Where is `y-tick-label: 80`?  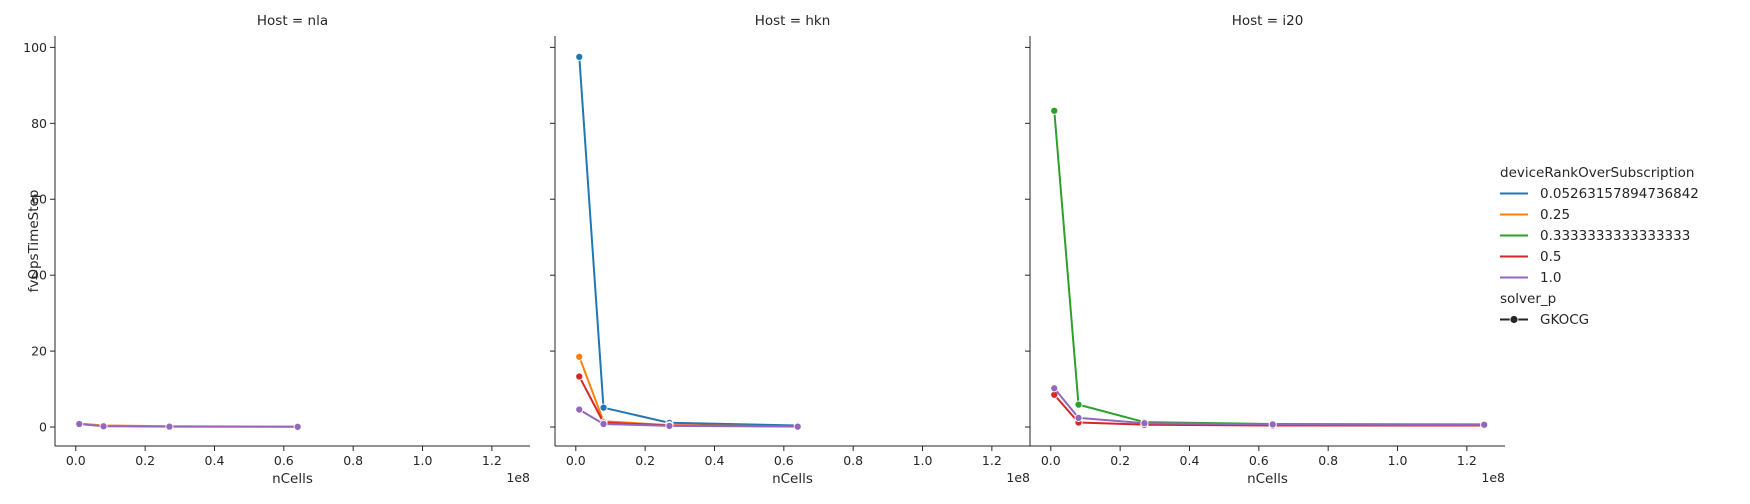
y-tick-label: 80 is located at coordinates (39, 123).